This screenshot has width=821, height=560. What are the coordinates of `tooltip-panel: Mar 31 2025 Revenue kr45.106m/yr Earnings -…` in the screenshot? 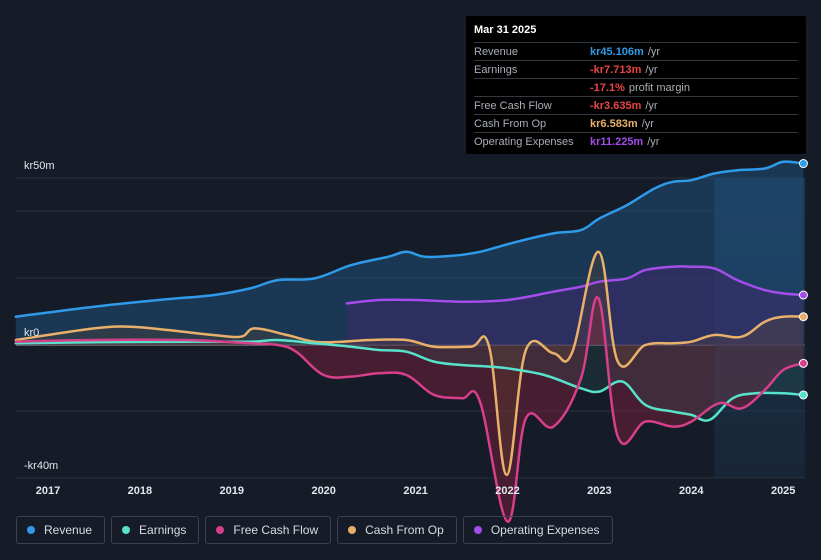 It's located at (636, 85).